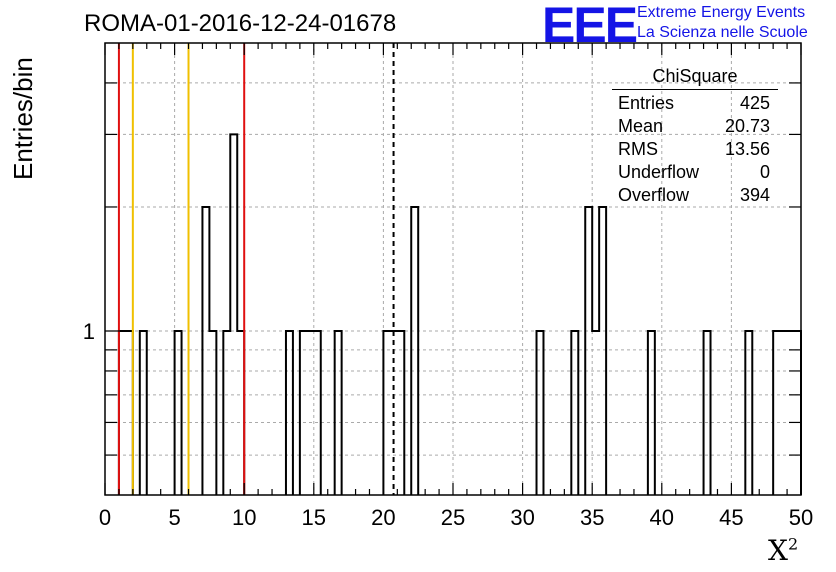 This screenshot has height=572, width=836. Describe the element at coordinates (793, 544) in the screenshot. I see `x-axis-label-superscript: 2` at that location.